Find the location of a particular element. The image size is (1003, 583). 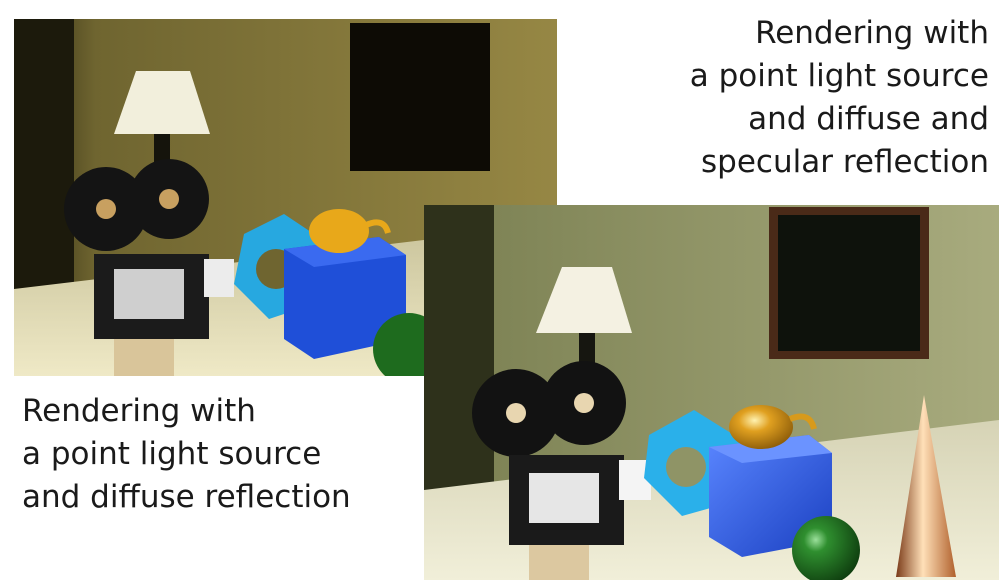

caption-line: and diffuse reflection is located at coordinates (186, 497).